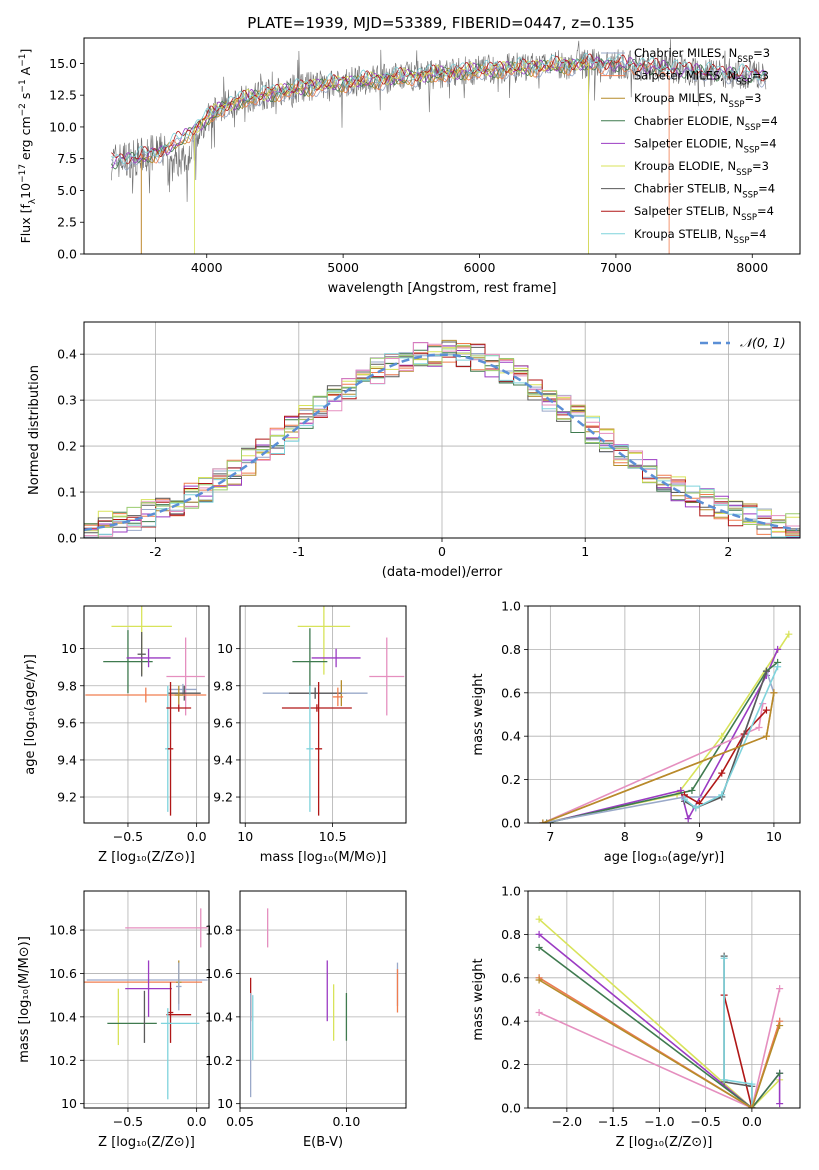 This screenshot has height=1170, width=819. Describe the element at coordinates (702, 55) in the screenshot. I see `legend-entry: Chabrier MILES, NSSP=3` at that location.